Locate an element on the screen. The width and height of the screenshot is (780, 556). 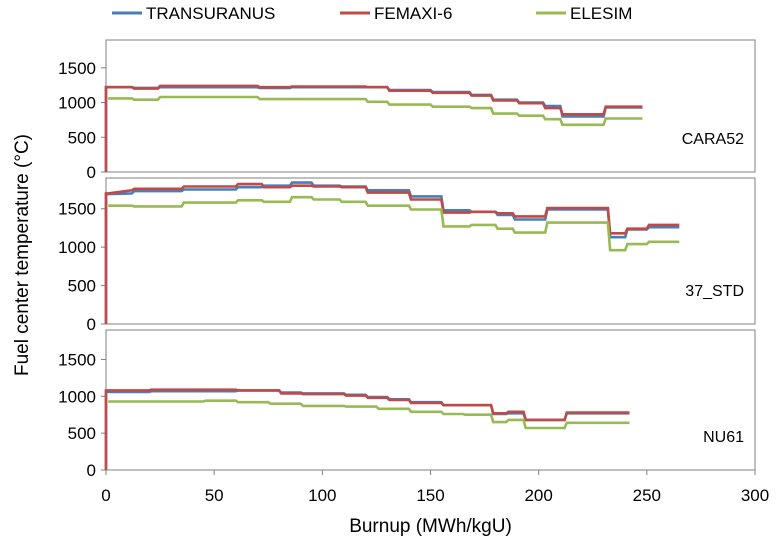
x-tick-label: 150 is located at coordinates (430, 495).